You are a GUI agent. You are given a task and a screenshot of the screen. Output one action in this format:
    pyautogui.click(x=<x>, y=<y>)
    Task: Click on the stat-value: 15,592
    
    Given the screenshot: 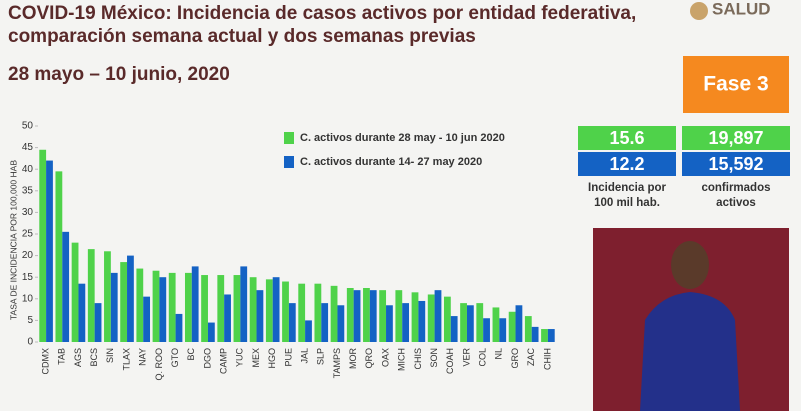 What is the action you would take?
    pyautogui.click(x=735, y=164)
    